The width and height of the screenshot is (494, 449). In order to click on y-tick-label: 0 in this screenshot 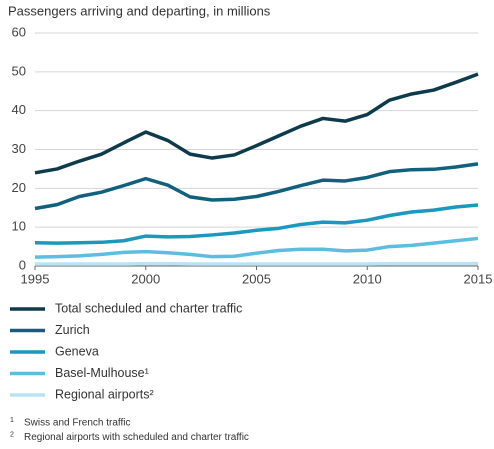, I will do `click(22, 264)`.